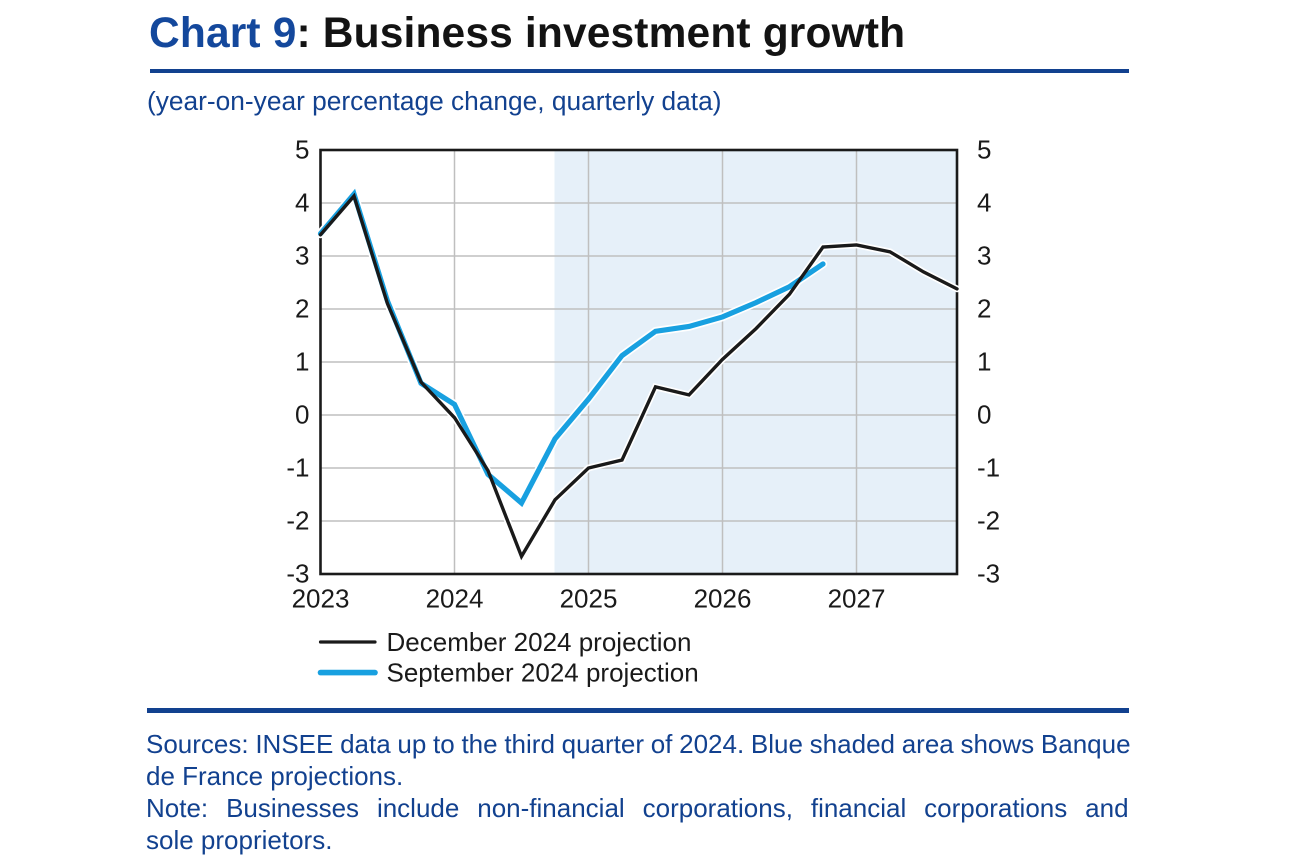 The image size is (1300, 866). Describe the element at coordinates (857, 599) in the screenshot. I see `svg-text: 2027` at that location.